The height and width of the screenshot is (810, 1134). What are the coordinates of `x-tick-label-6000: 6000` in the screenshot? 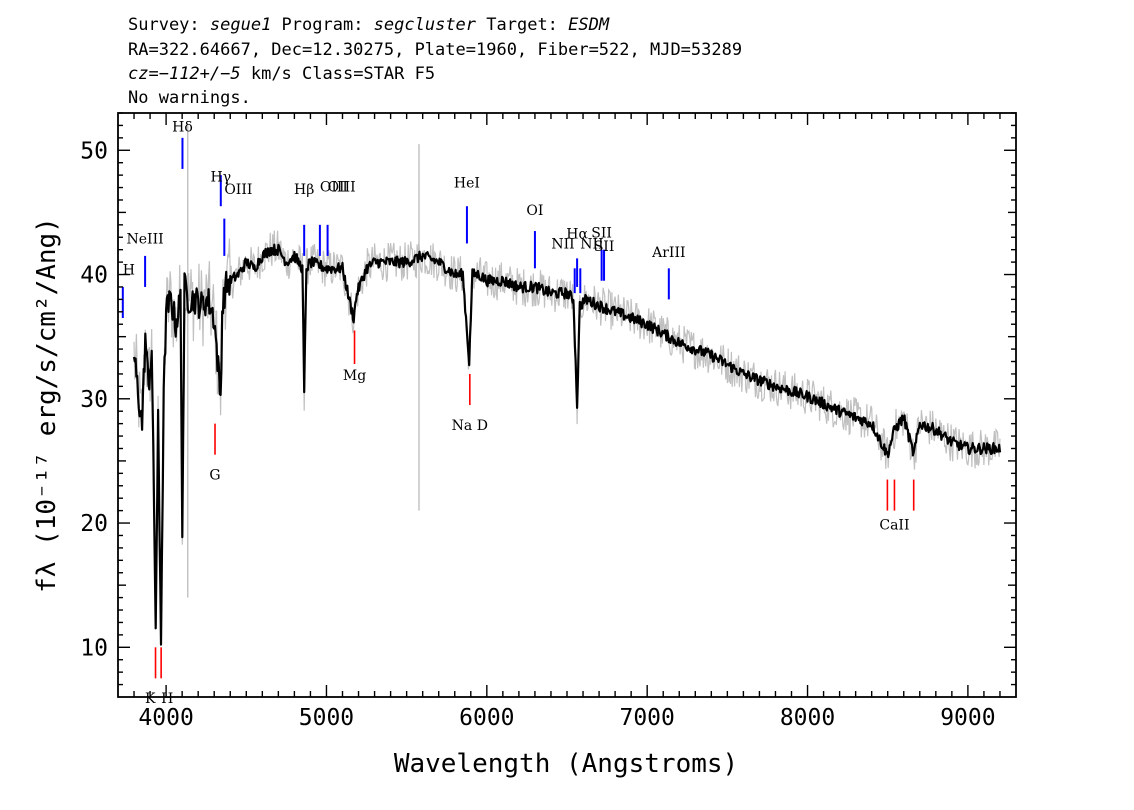 It's located at (486, 718).